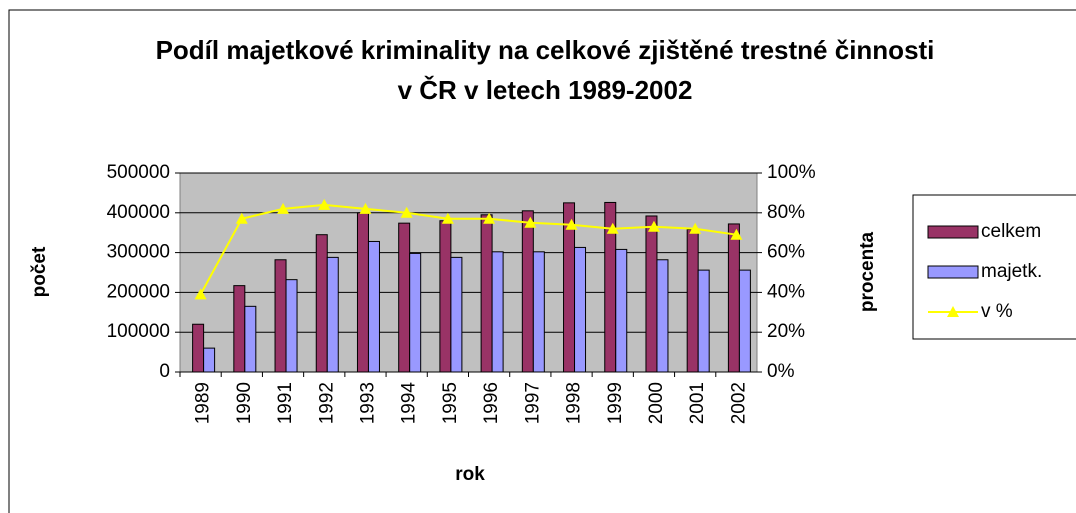 This screenshot has width=1076, height=513. What do you see at coordinates (997, 311) in the screenshot?
I see `legend-label: v %` at bounding box center [997, 311].